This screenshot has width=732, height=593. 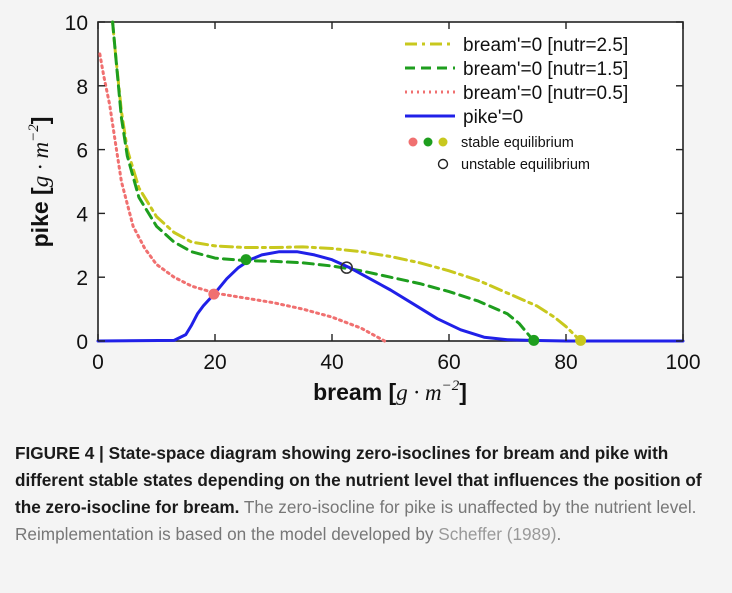 I want to click on x-tick-label-0: 0, so click(x=98, y=362).